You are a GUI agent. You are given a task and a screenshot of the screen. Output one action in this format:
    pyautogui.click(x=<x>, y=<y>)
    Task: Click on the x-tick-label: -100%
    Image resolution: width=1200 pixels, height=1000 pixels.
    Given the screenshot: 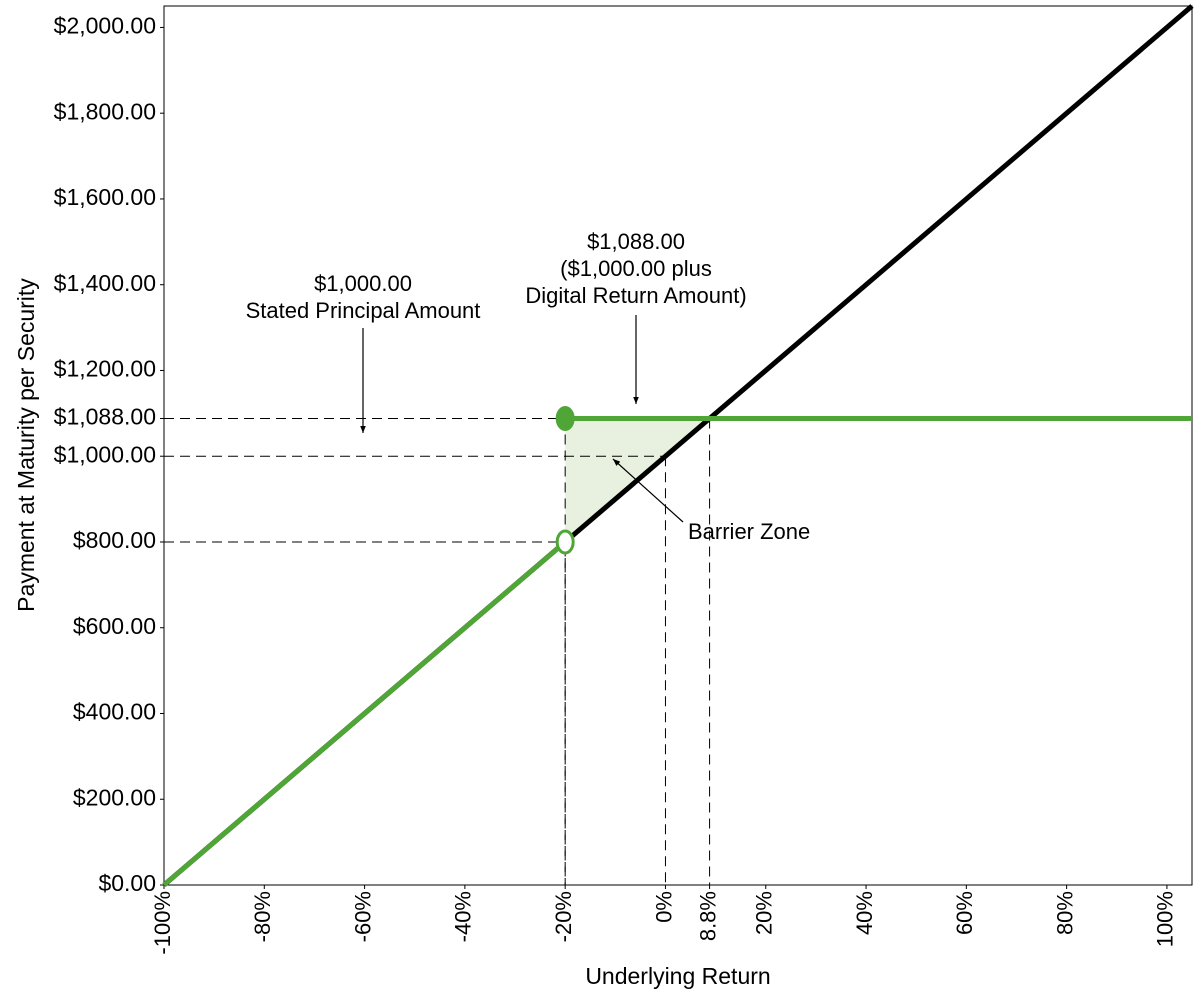 What is the action you would take?
    pyautogui.click(x=162, y=923)
    